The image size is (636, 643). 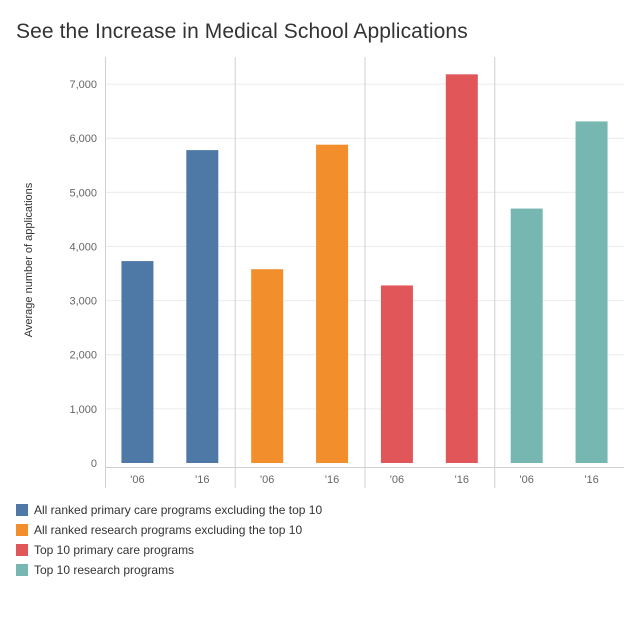 I want to click on y-tick-label: 5,000, so click(x=83, y=193).